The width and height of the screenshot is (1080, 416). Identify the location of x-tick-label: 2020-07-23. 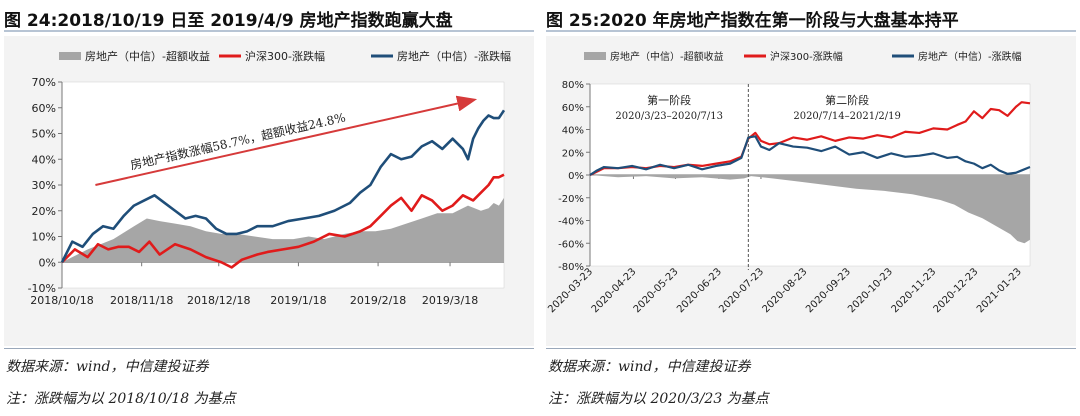
(741, 290).